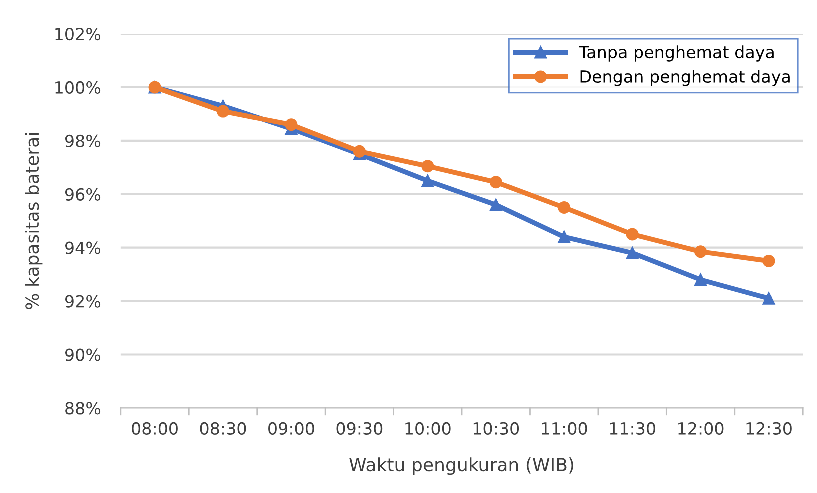  Describe the element at coordinates (291, 428) in the screenshot. I see `x-tick-label: 09:00` at that location.